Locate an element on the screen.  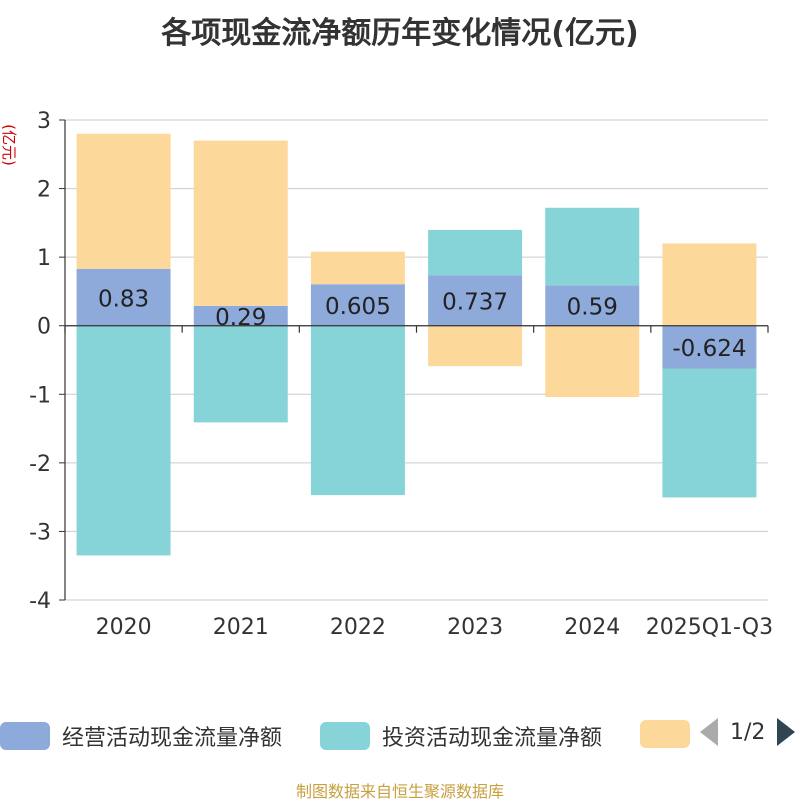
legend-item-financing is located at coordinates (665, 734).